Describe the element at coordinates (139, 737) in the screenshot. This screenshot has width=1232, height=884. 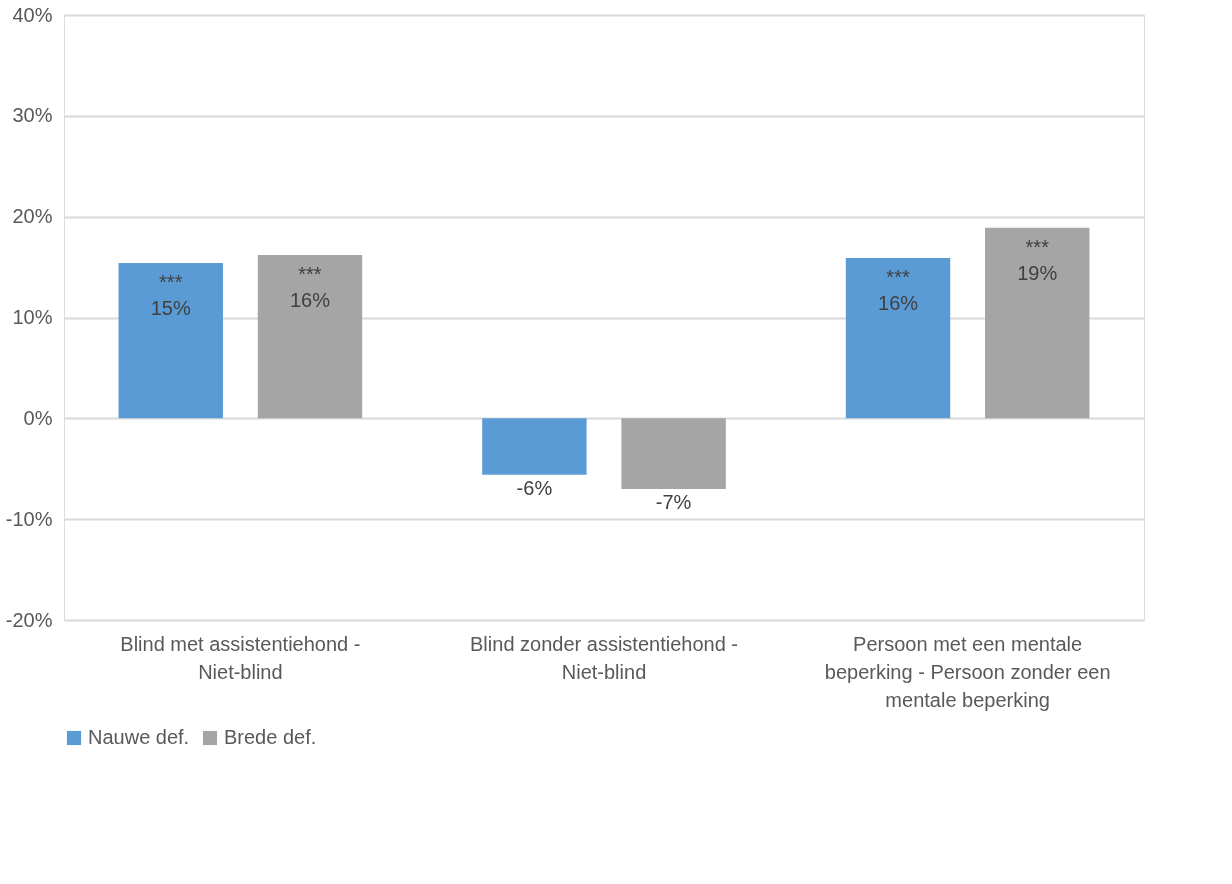
I see `legend-label: Nauwe def.` at that location.